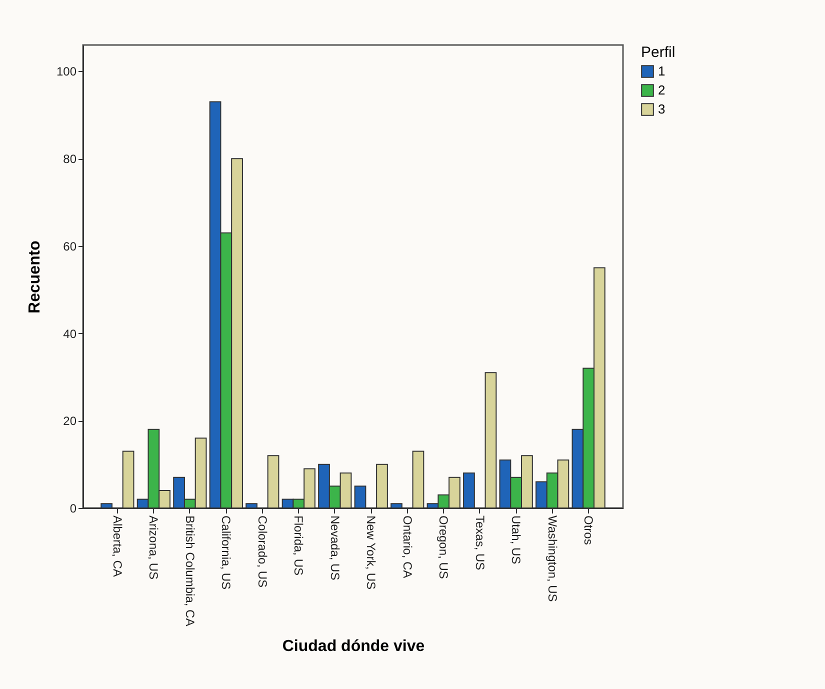 The height and width of the screenshot is (689, 825). Describe the element at coordinates (516, 540) in the screenshot. I see `x-tick-label: Utah, US` at that location.